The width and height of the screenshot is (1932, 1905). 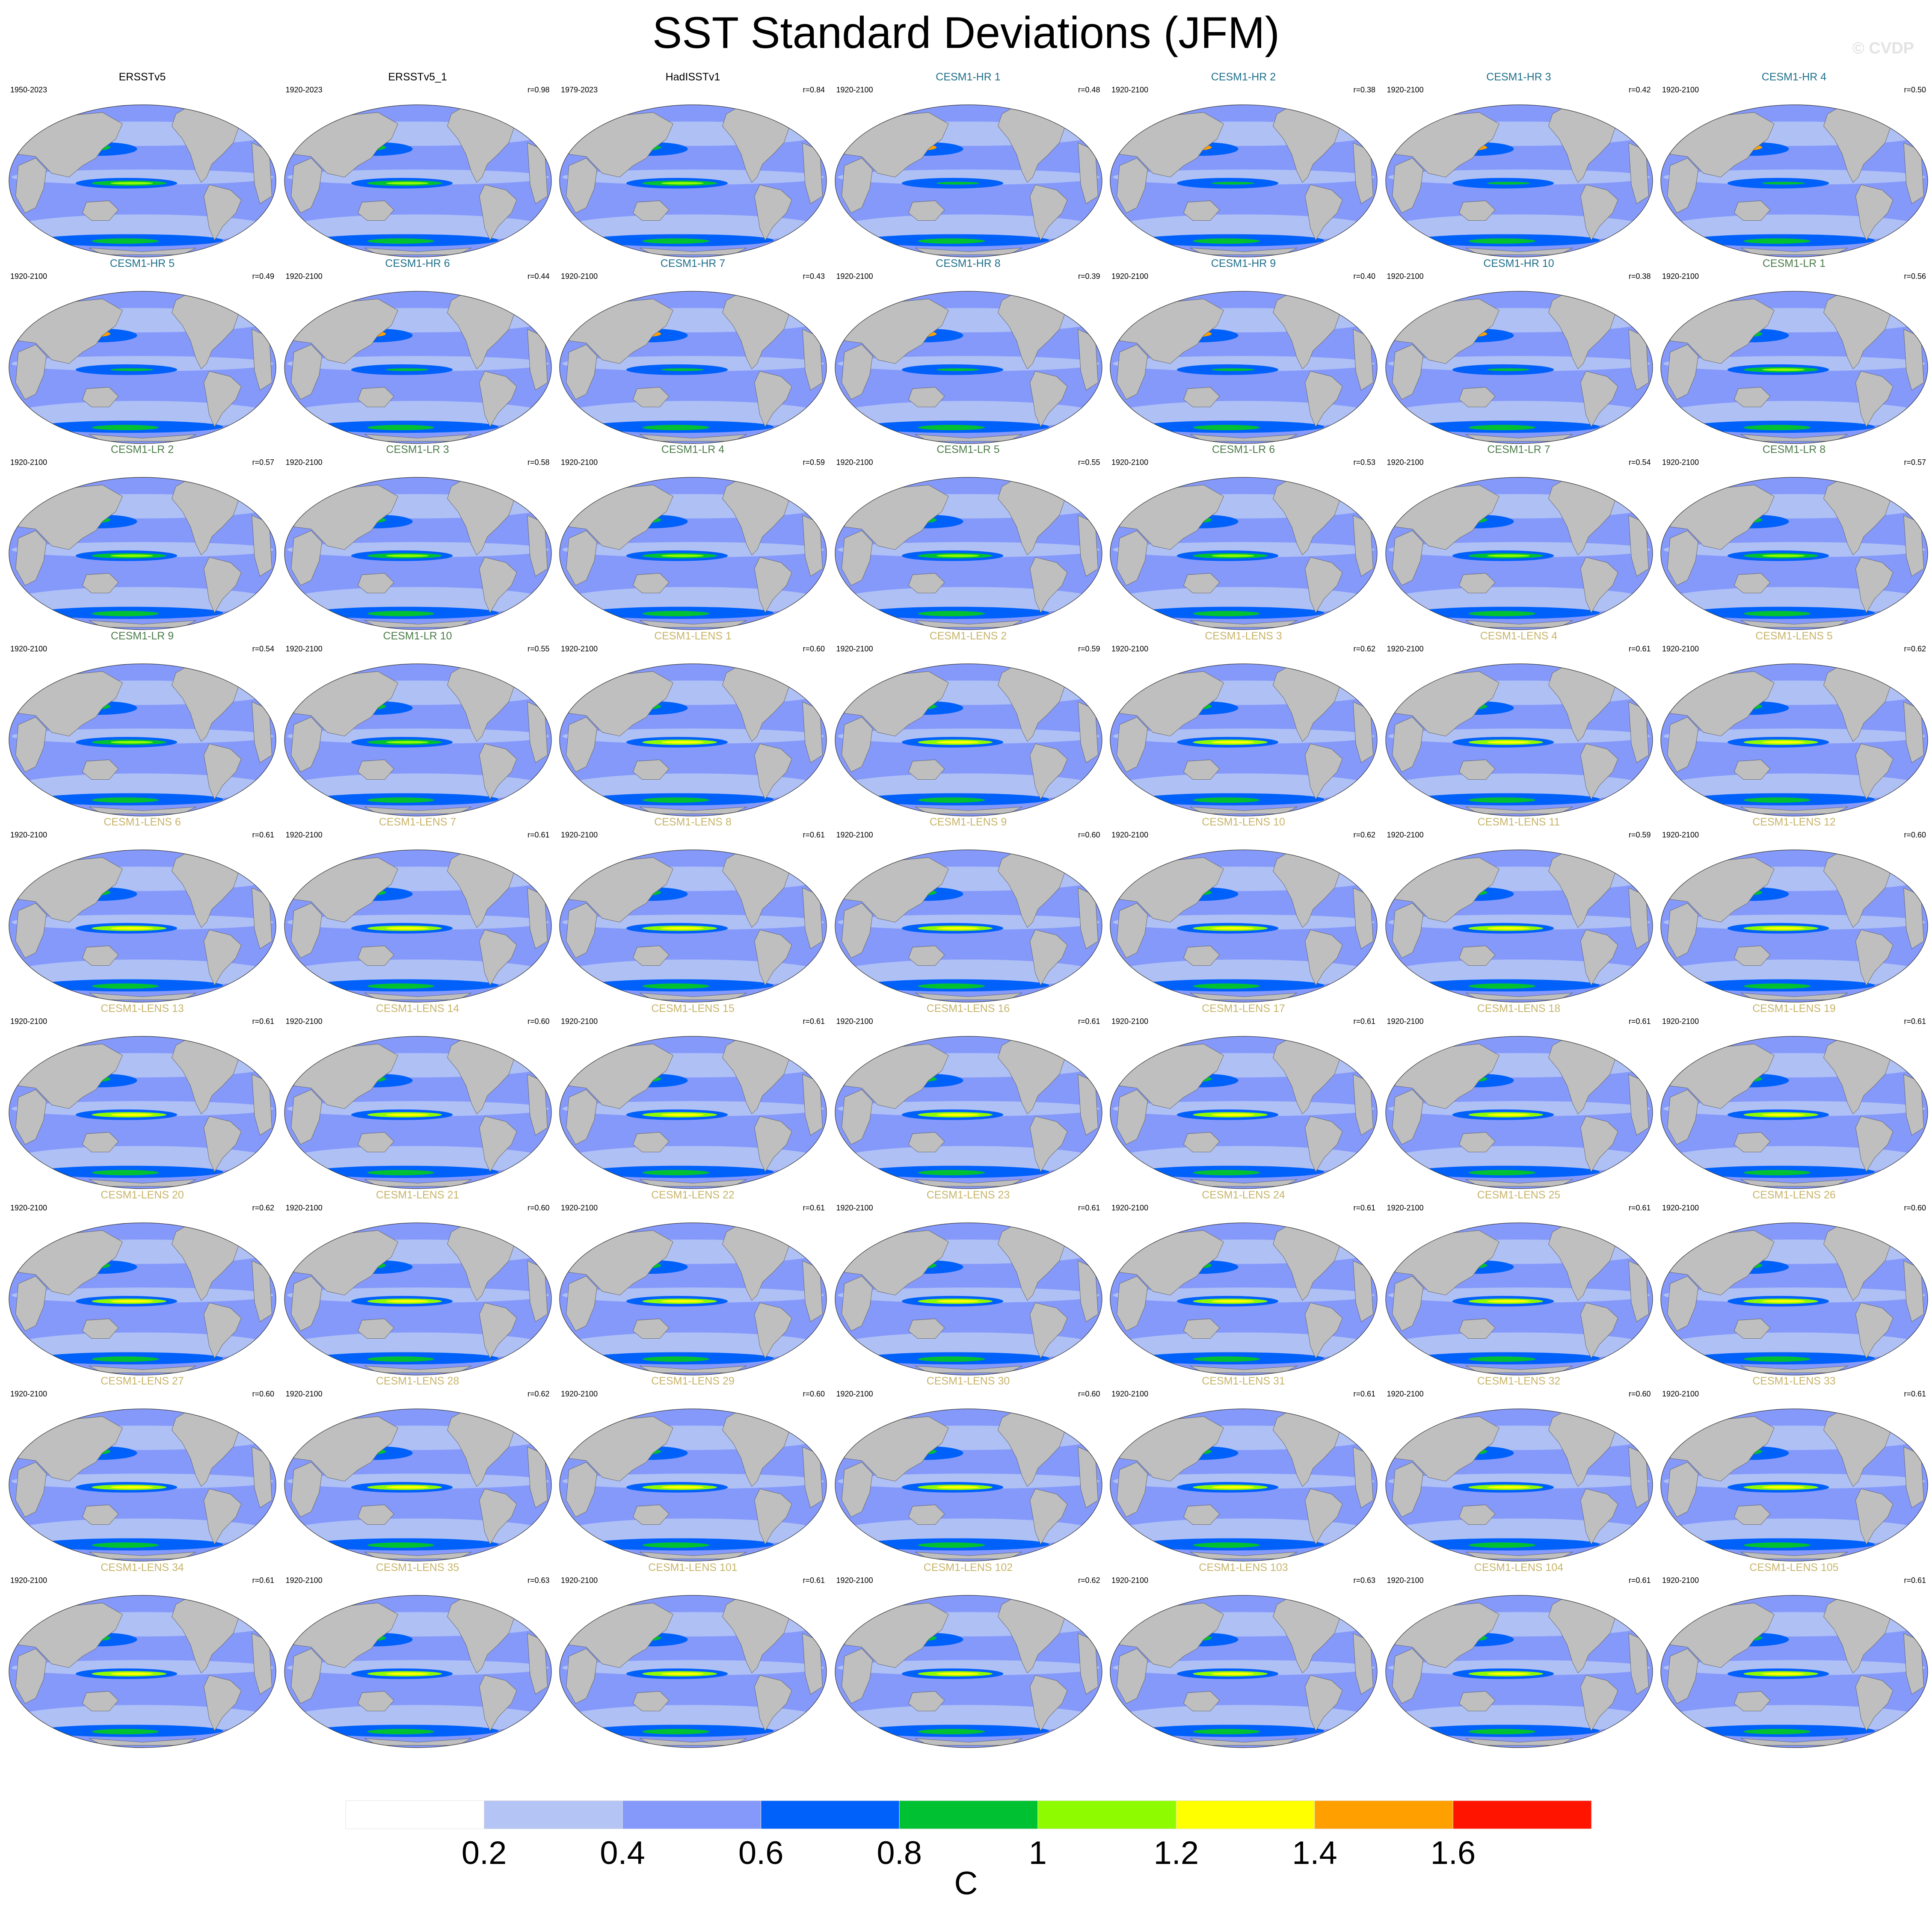 What do you see at coordinates (1089, 1580) in the screenshot?
I see `panel-pattern-correlation: r=0.62` at bounding box center [1089, 1580].